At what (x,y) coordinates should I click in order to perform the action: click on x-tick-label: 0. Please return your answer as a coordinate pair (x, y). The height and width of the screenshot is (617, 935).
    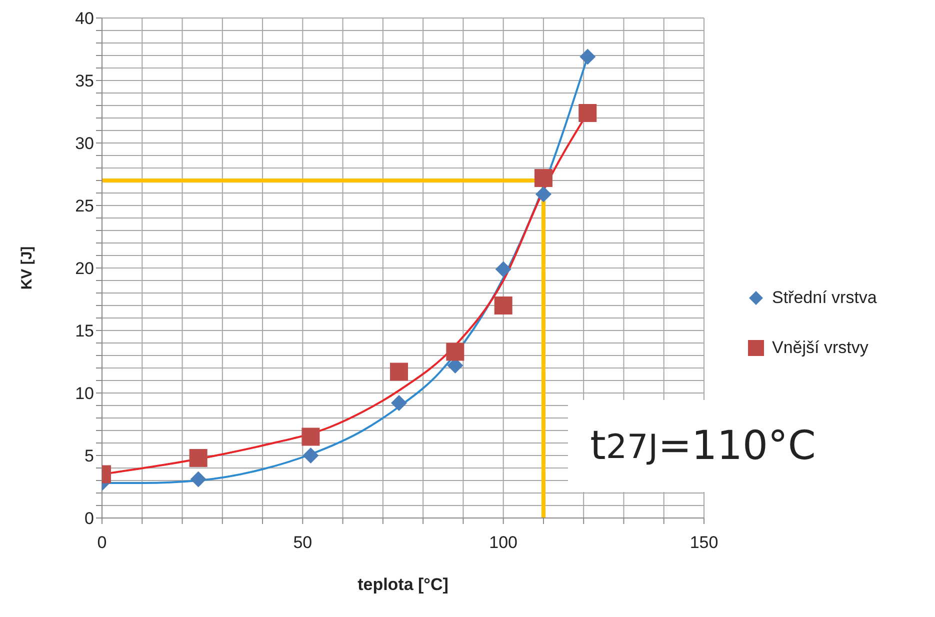
    Looking at the image, I should click on (102, 542).